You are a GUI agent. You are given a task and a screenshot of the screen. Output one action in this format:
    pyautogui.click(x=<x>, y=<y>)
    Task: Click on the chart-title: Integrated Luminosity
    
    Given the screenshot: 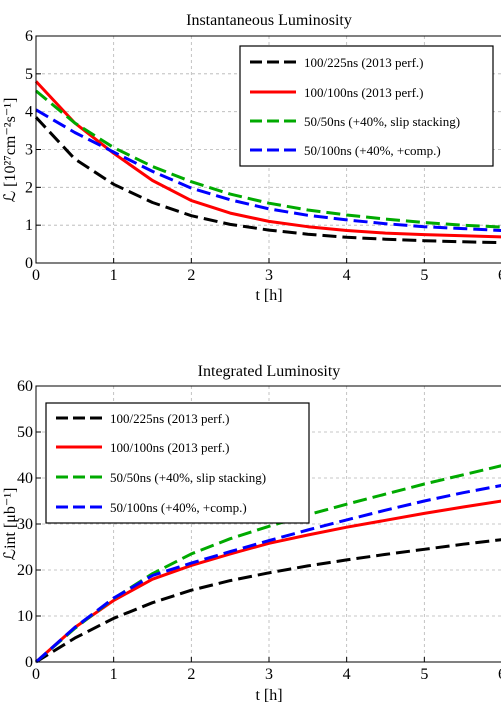 What is the action you would take?
    pyautogui.click(x=269, y=371)
    